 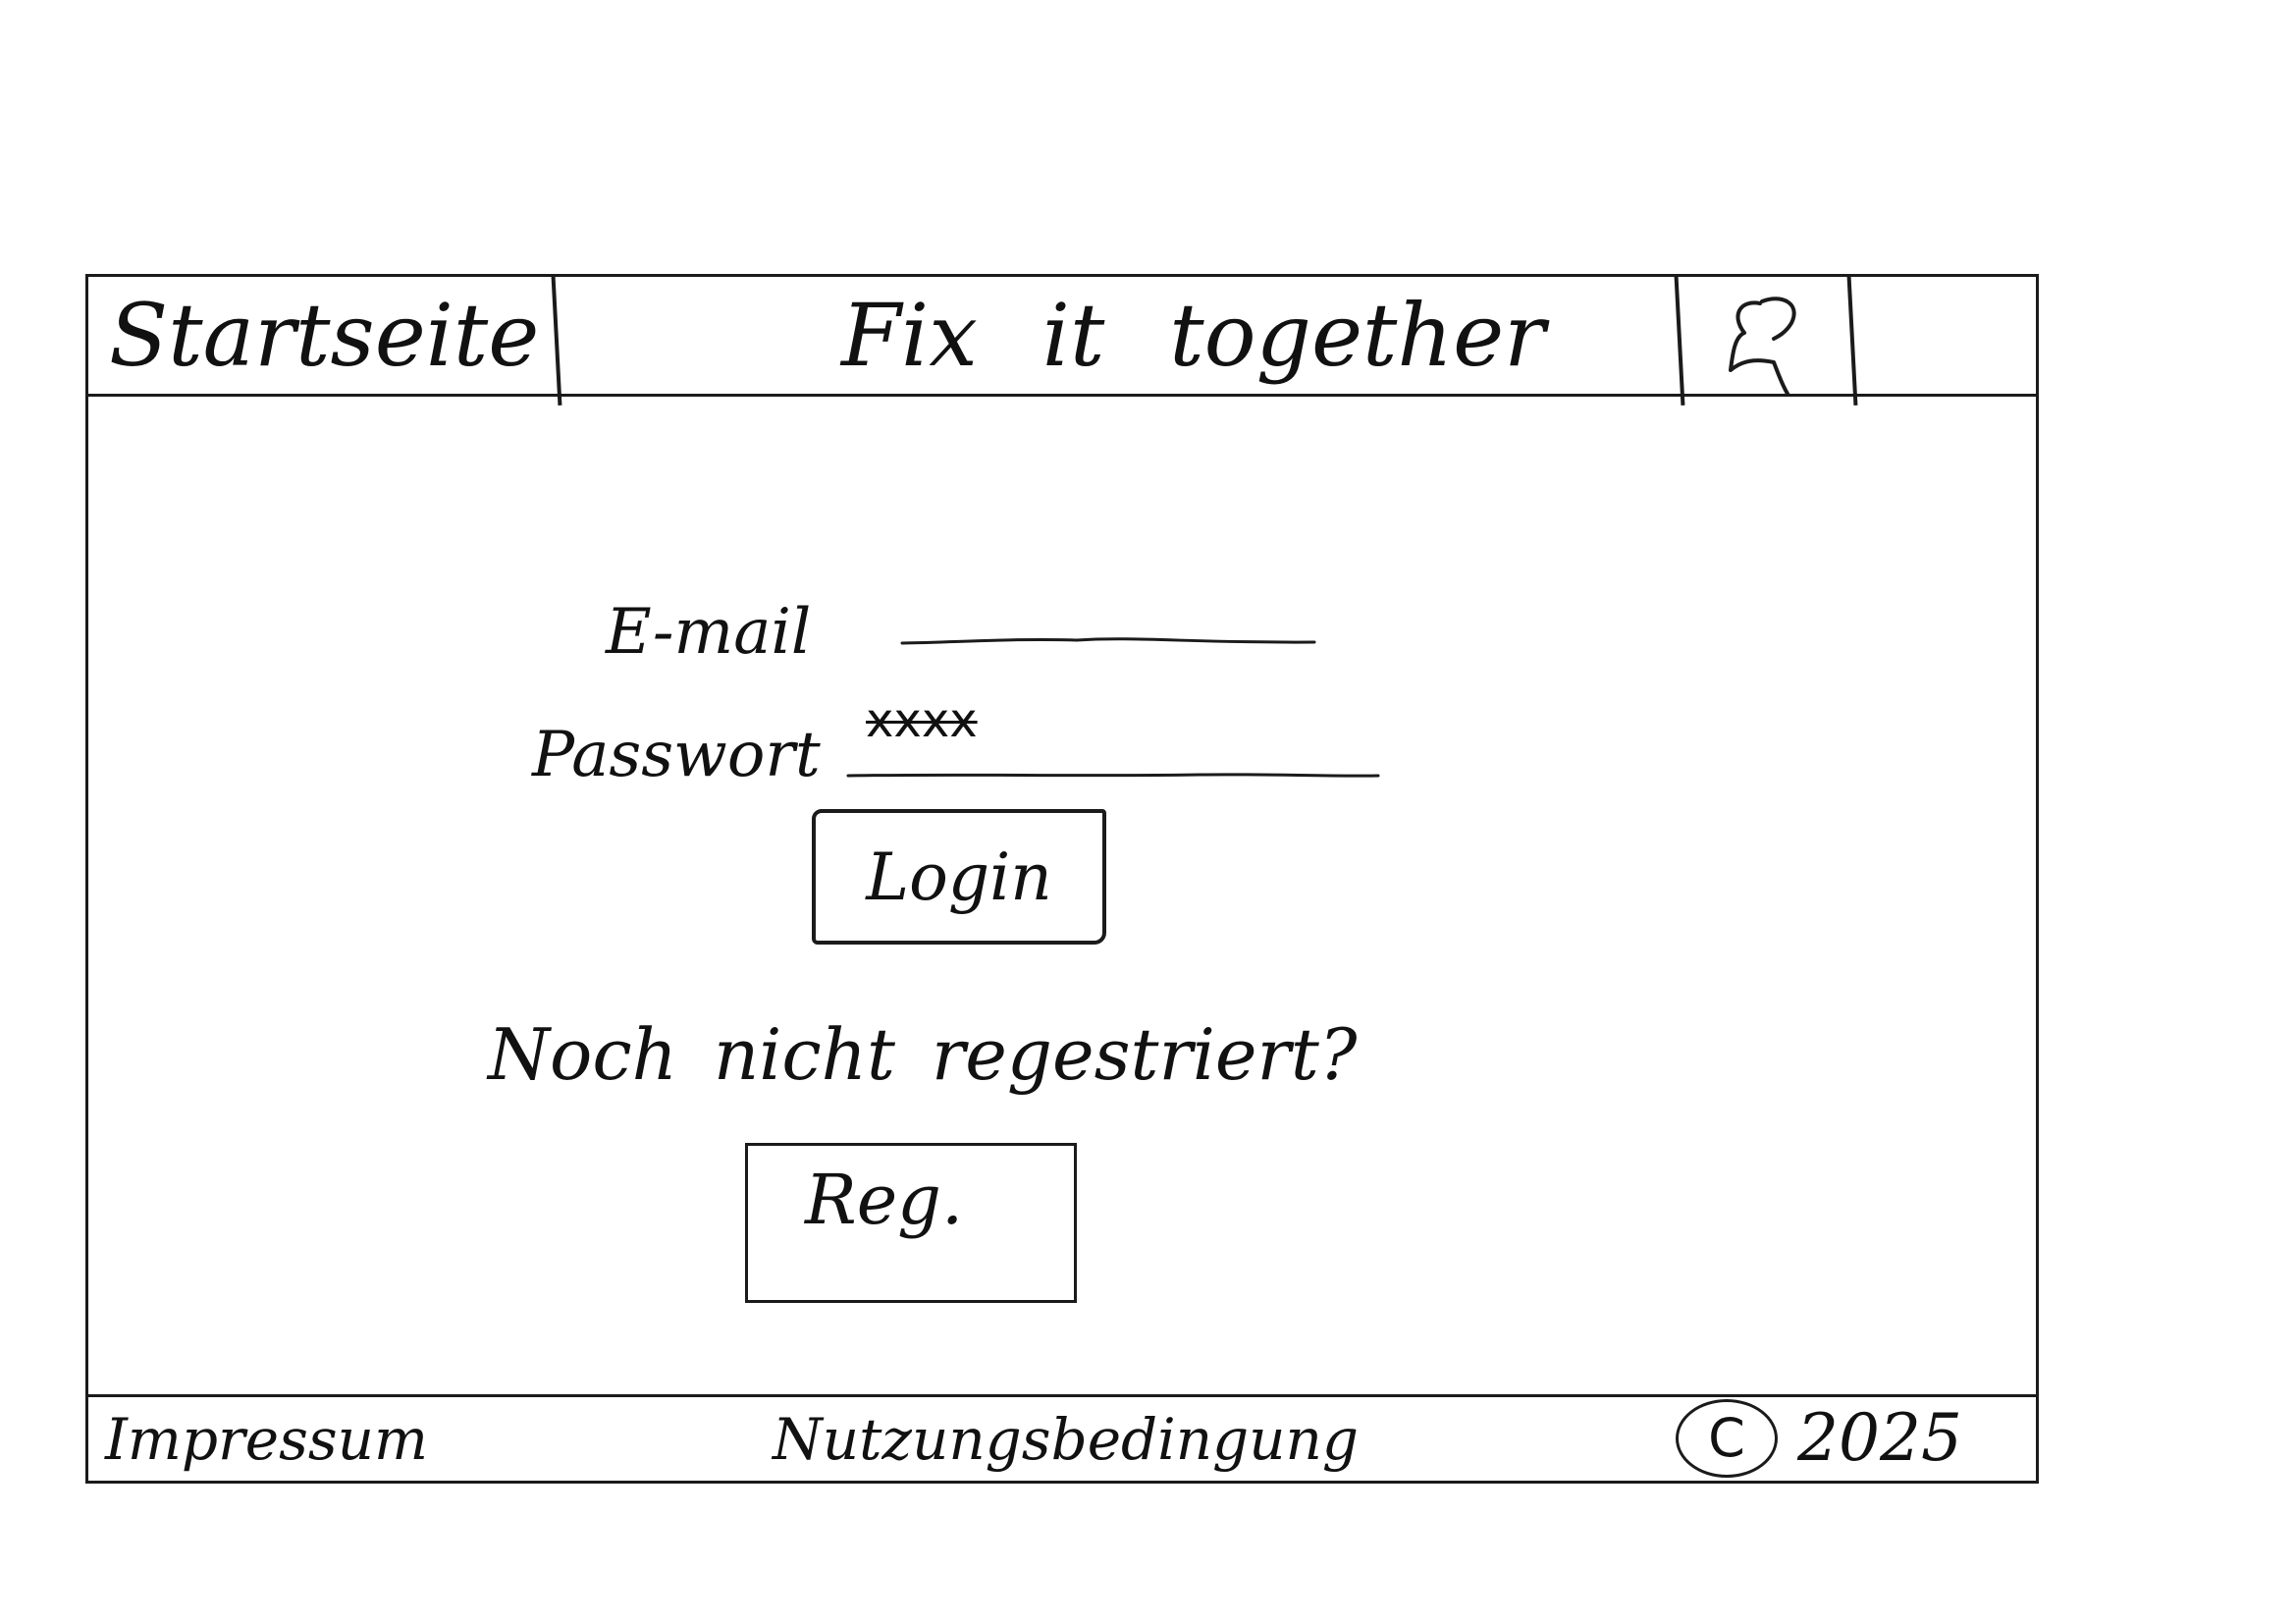 I want to click on register-prompt: Noch nicht regestriert?, so click(x=923, y=1054).